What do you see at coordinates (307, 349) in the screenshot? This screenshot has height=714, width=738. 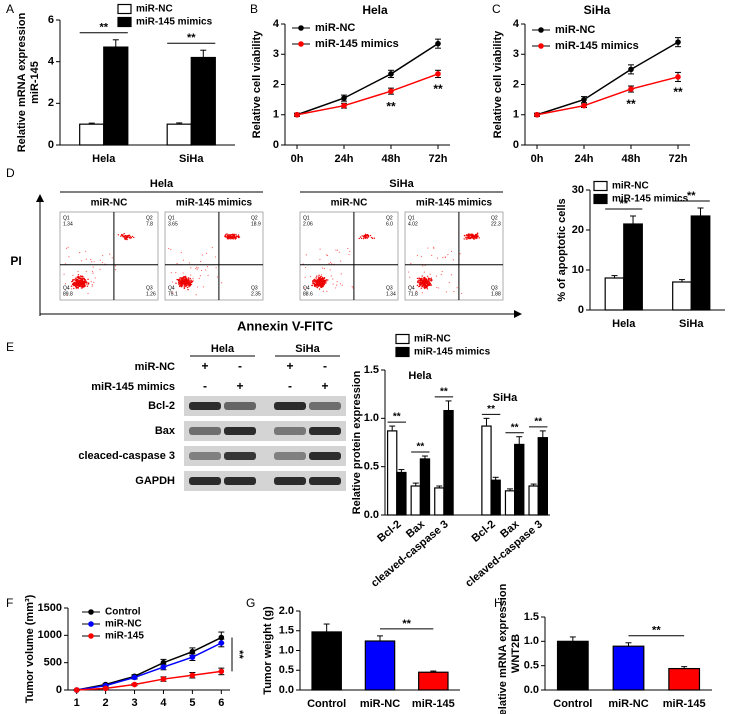 I see `group-label: SiHa` at bounding box center [307, 349].